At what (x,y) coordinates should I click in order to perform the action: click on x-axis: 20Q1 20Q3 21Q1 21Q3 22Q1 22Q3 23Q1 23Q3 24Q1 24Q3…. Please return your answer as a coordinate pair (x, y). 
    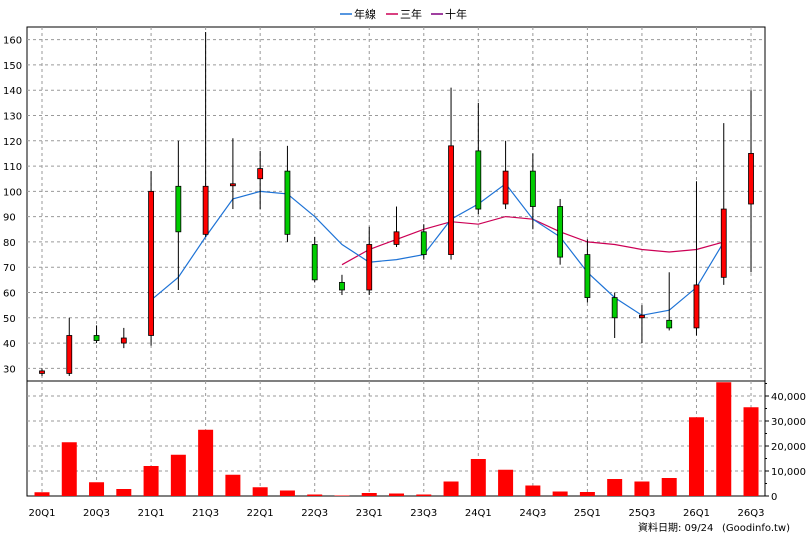
    Looking at the image, I should click on (397, 513).